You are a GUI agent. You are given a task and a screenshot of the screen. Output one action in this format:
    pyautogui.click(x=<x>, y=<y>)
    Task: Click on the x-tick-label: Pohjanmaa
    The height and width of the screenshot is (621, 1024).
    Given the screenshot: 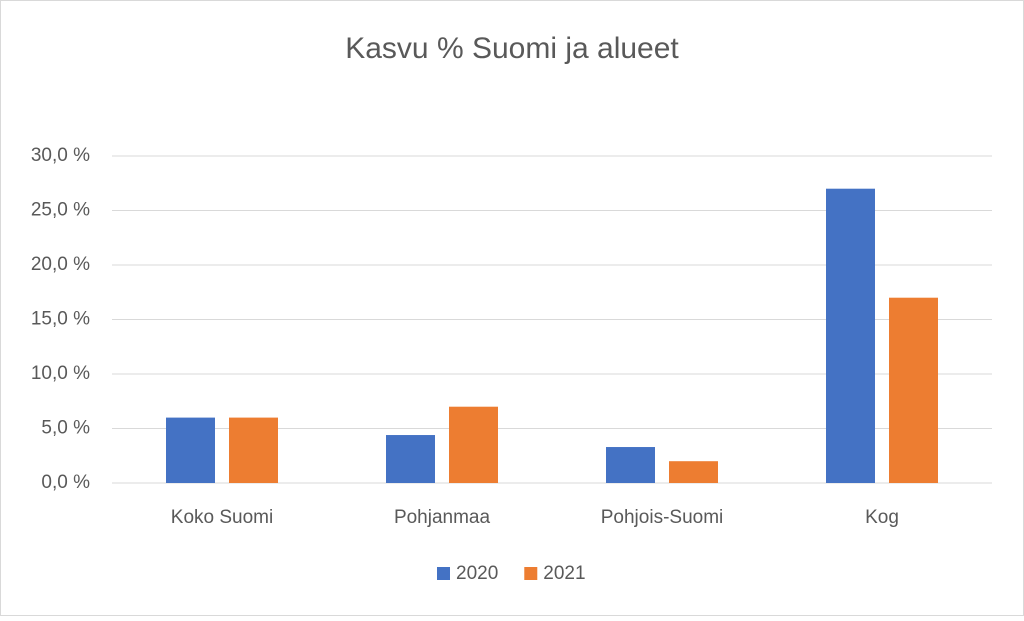 What is the action you would take?
    pyautogui.click(x=442, y=517)
    